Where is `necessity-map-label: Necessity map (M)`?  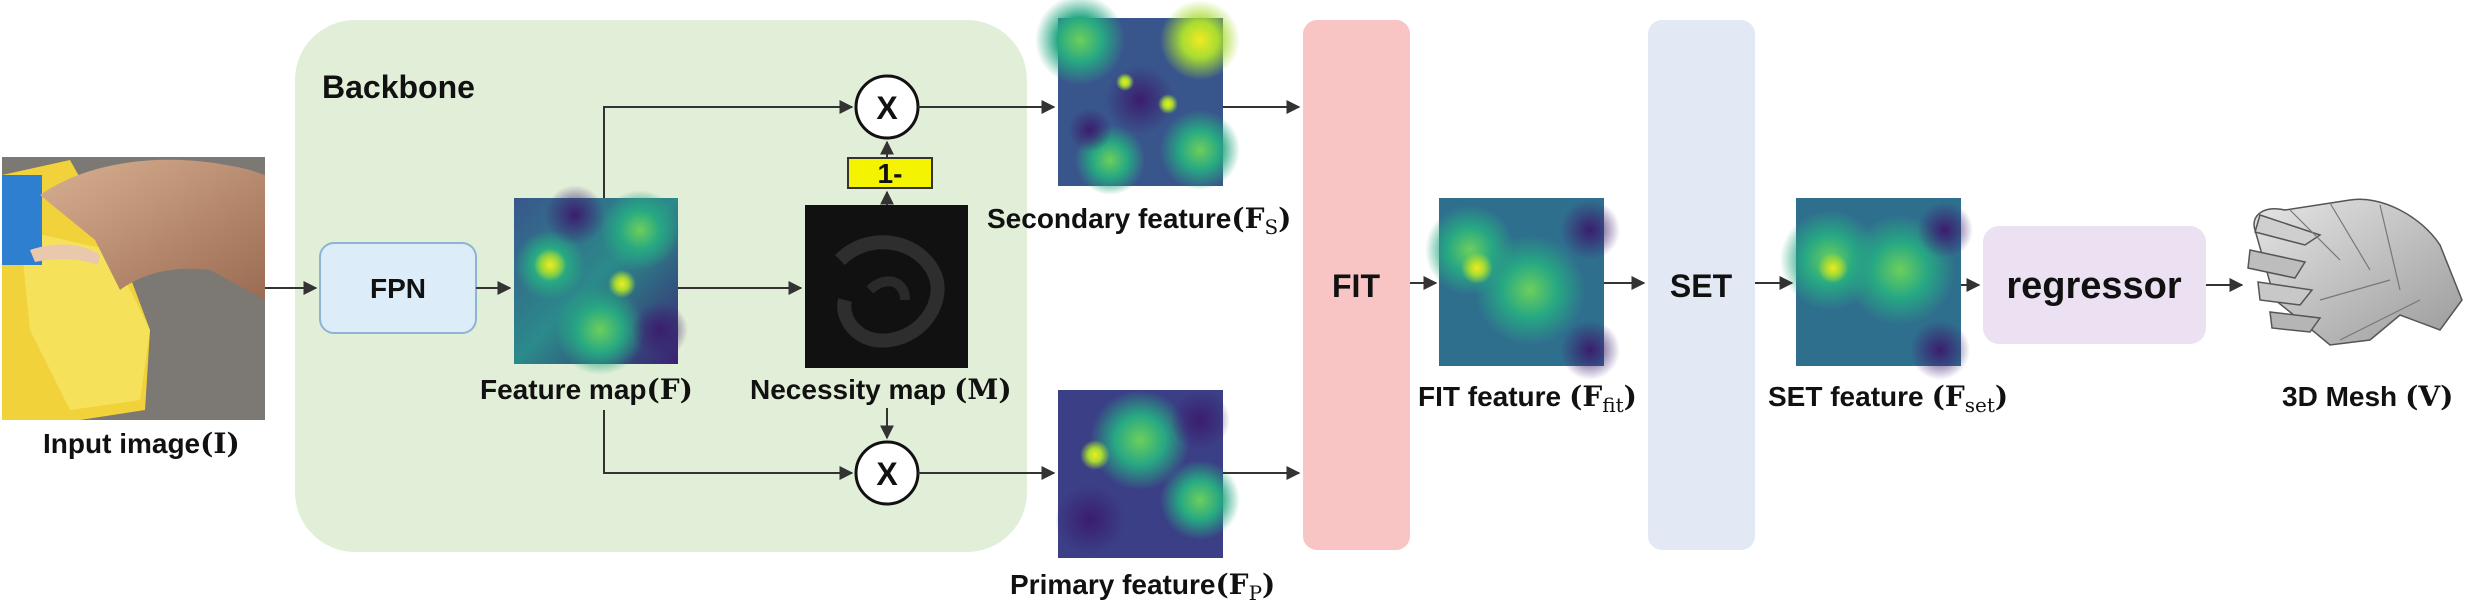 necessity-map-label: Necessity map (M) is located at coordinates (881, 389).